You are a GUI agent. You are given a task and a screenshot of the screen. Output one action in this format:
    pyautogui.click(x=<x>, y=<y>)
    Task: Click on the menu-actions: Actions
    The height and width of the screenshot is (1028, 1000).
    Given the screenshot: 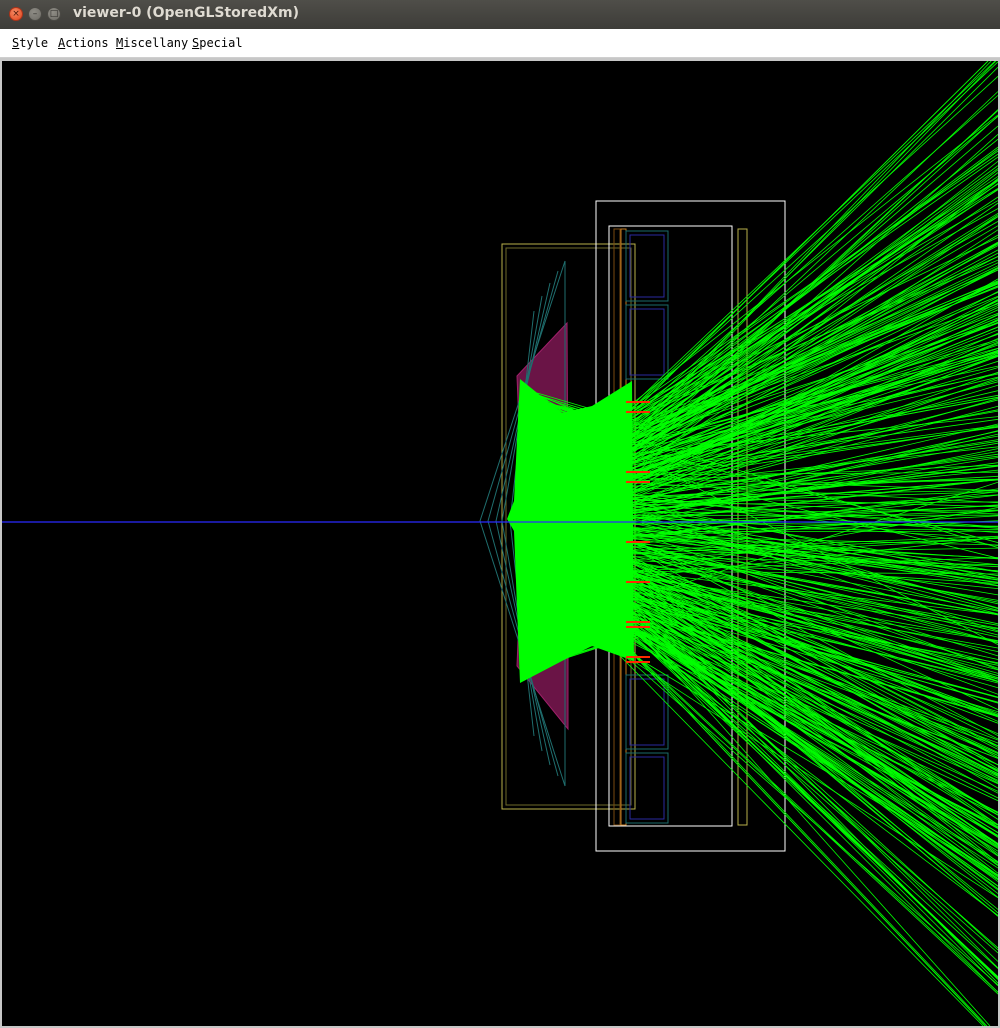 What is the action you would take?
    pyautogui.click(x=83, y=43)
    